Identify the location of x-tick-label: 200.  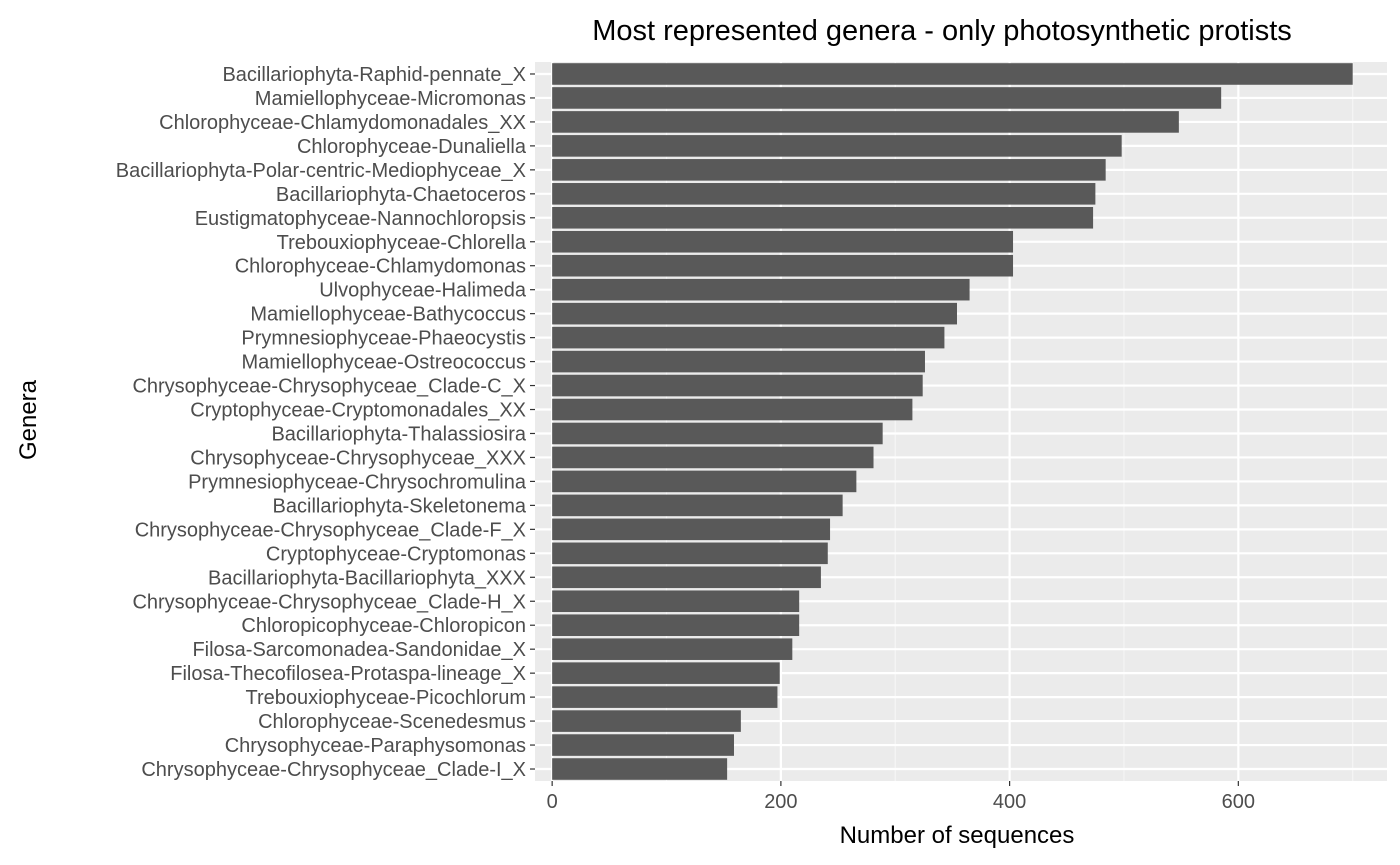
(780, 802).